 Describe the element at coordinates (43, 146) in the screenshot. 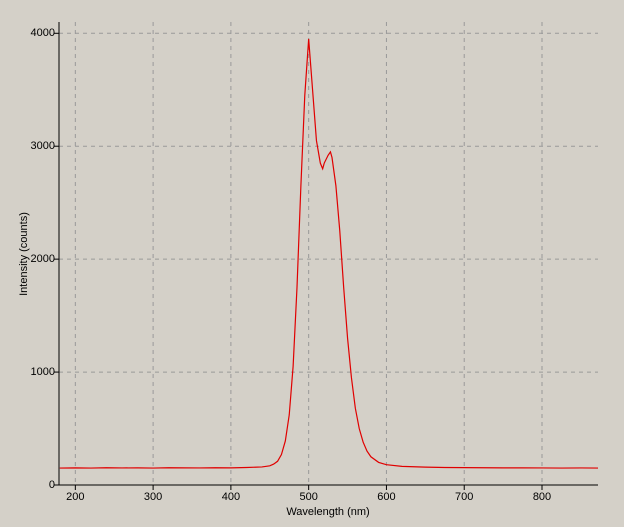

I see `y-tick-label: 3000` at that location.